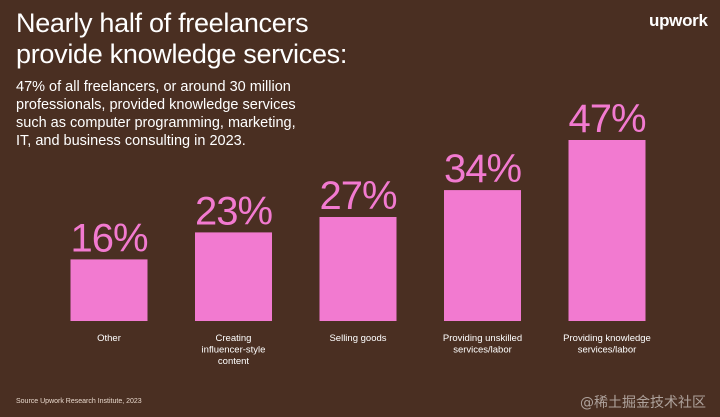 This screenshot has width=720, height=417. I want to click on category-label-4: Providing knowledge services/labor, so click(607, 344).